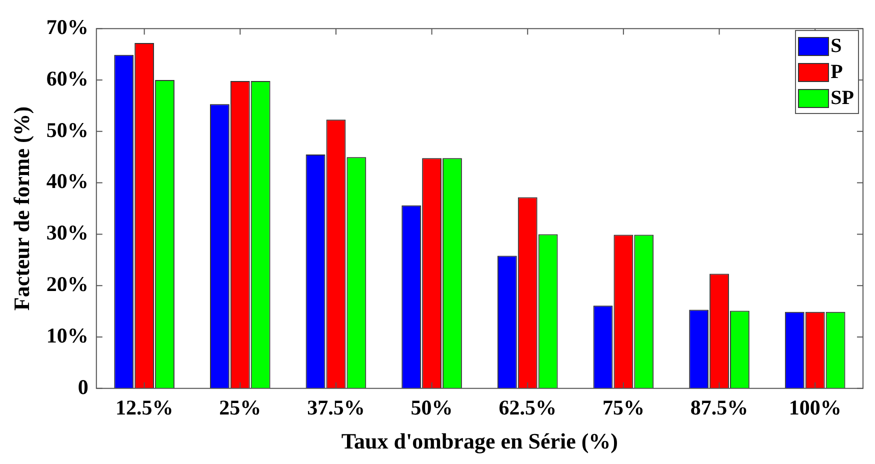  I want to click on y-tick-label: 50%, so click(67, 130).